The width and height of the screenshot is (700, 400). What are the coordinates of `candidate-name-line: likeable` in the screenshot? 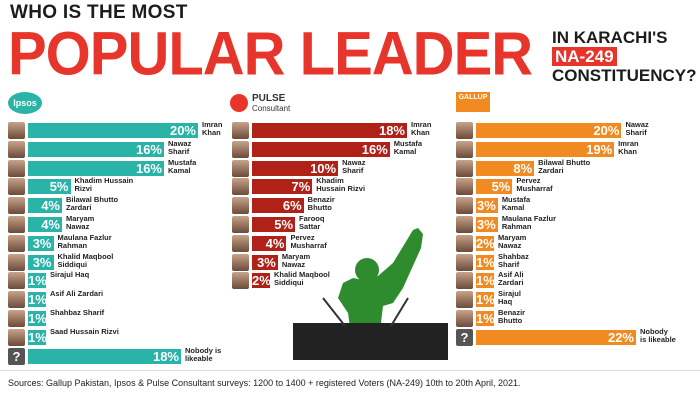 It's located at (199, 358).